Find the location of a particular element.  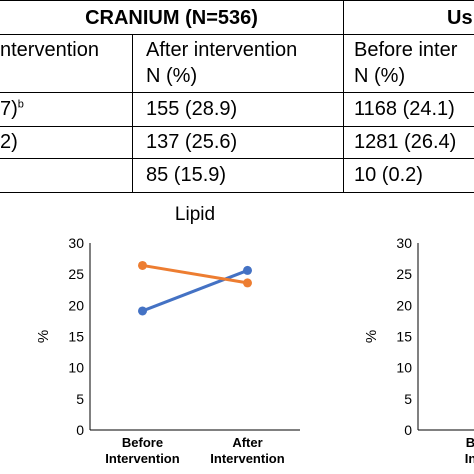

x-tick-label: Before is located at coordinates (142, 442).